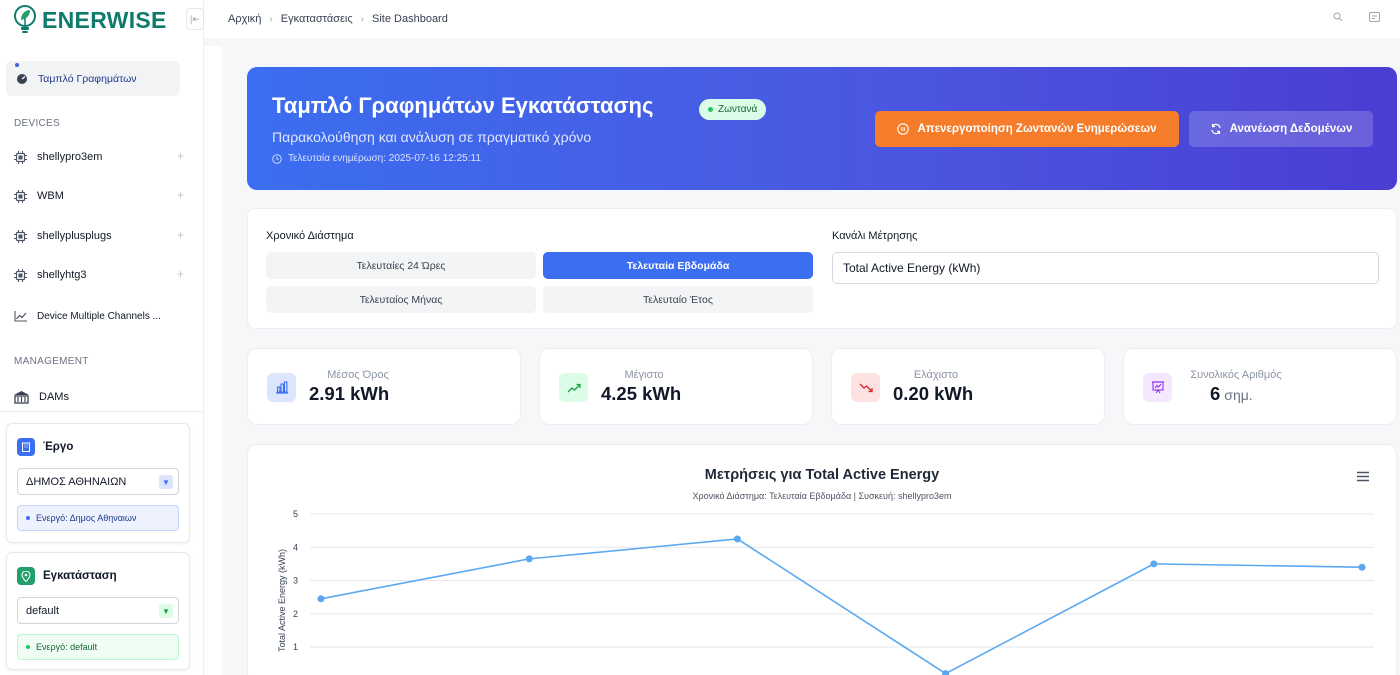 This screenshot has height=675, width=1400. Describe the element at coordinates (295, 647) in the screenshot. I see `y-tick-label: 1` at that location.